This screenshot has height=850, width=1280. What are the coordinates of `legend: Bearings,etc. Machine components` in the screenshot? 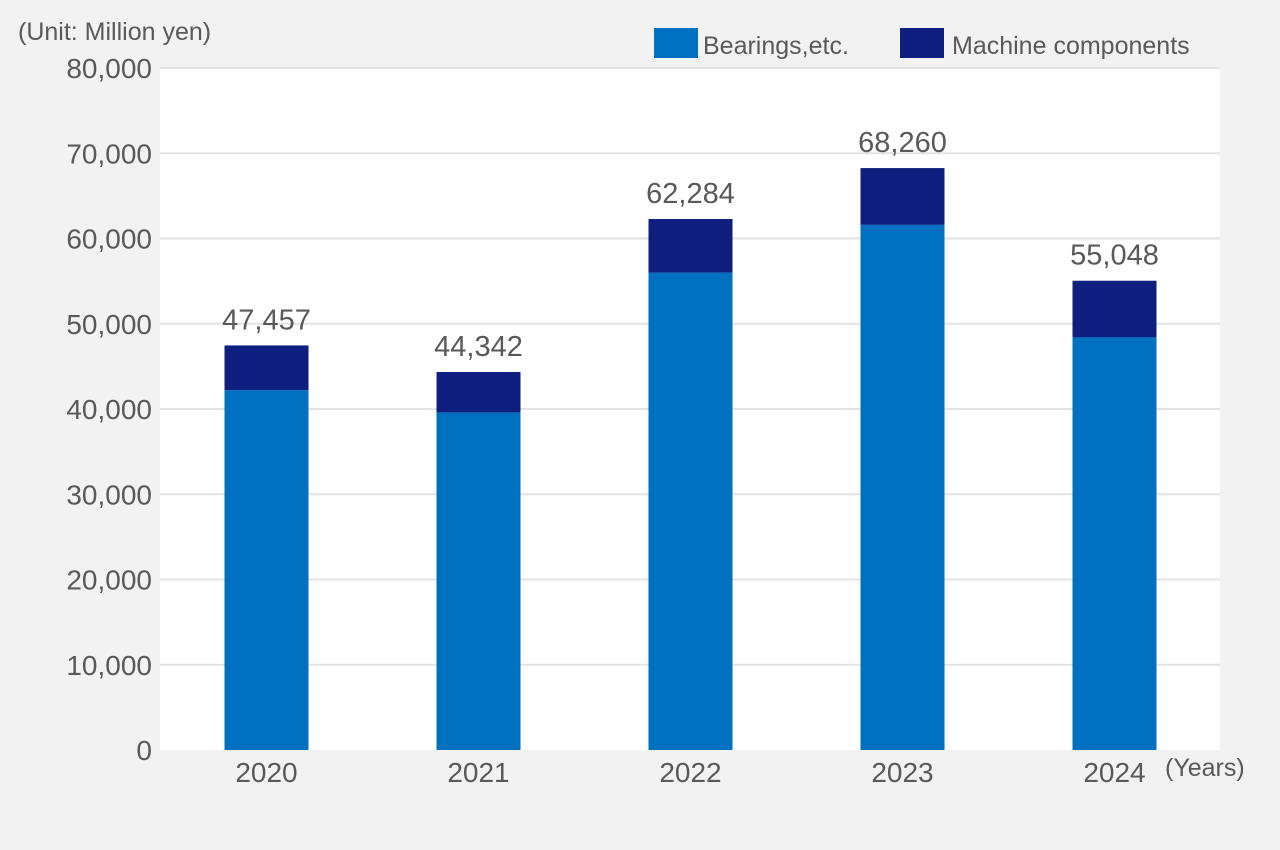 It's located at (922, 44).